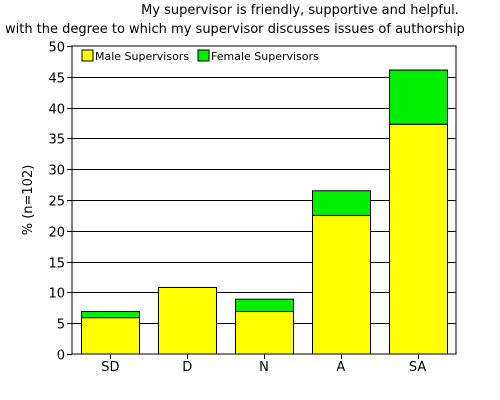  What do you see at coordinates (56, 233) in the screenshot?
I see `y-tick-label: 20` at bounding box center [56, 233].